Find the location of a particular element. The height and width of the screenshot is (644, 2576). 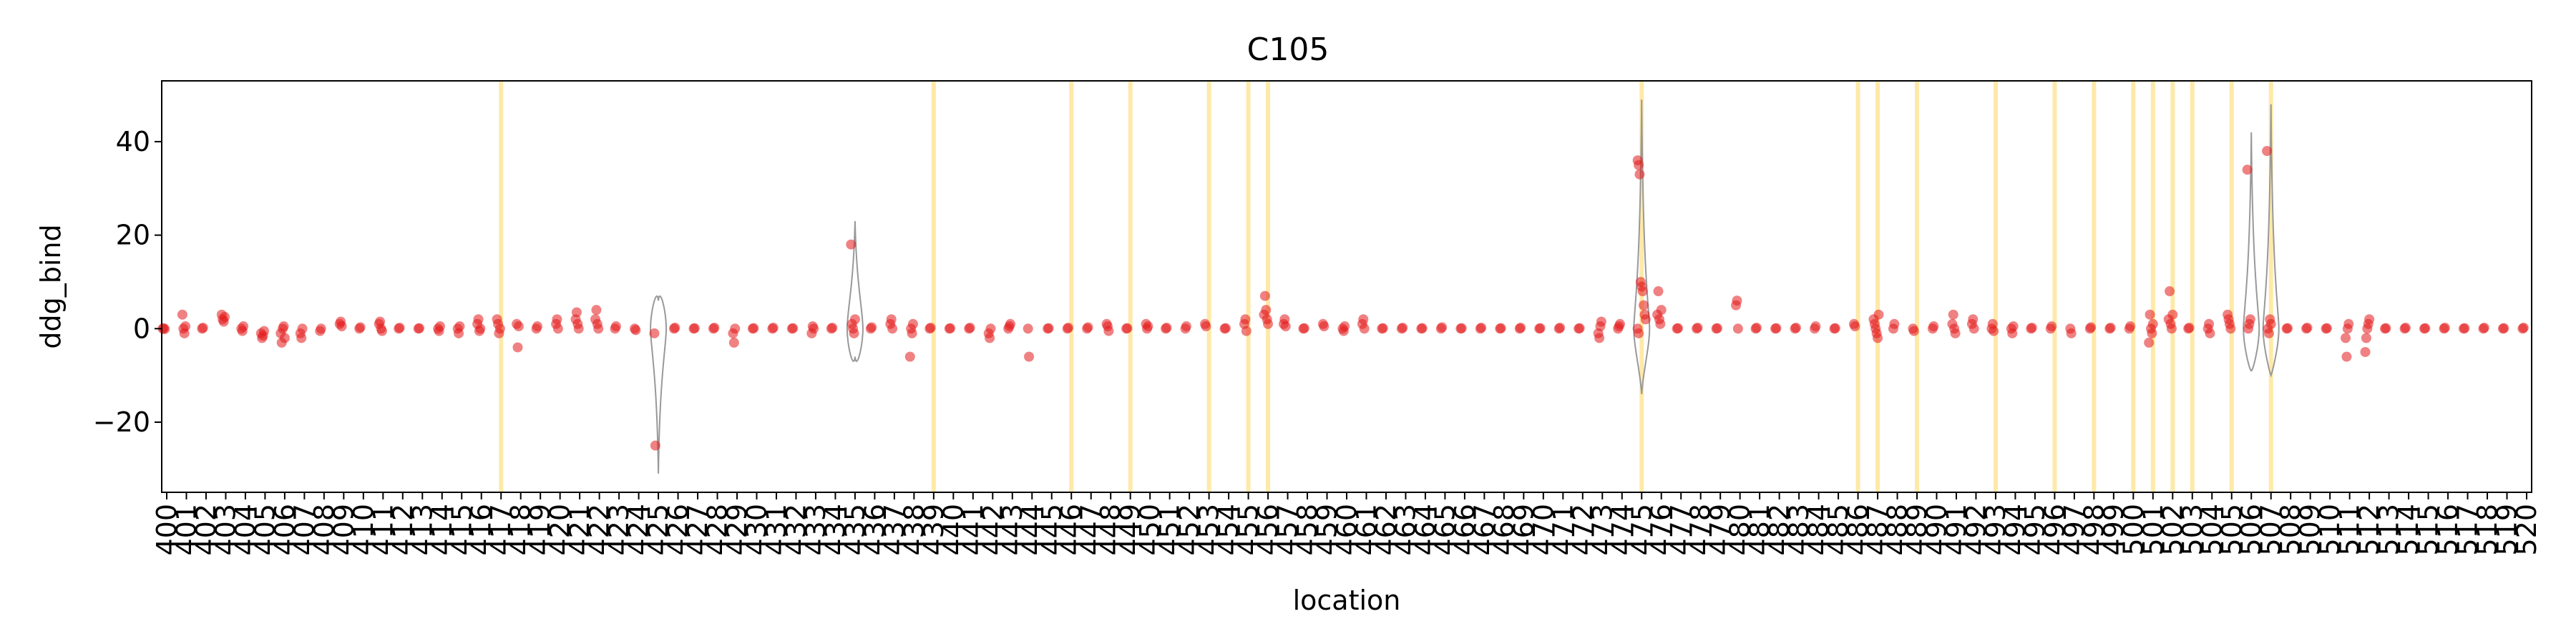

x-tick-label: 468 is located at coordinates (1504, 530).